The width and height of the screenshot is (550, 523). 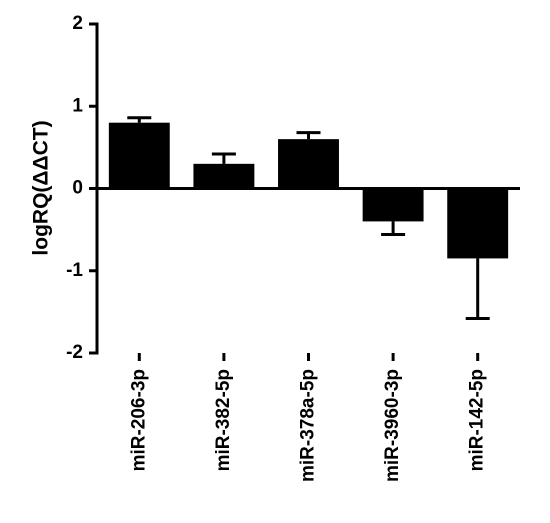 I want to click on x-tick-label: miR-3960-3p, so click(x=392, y=425).